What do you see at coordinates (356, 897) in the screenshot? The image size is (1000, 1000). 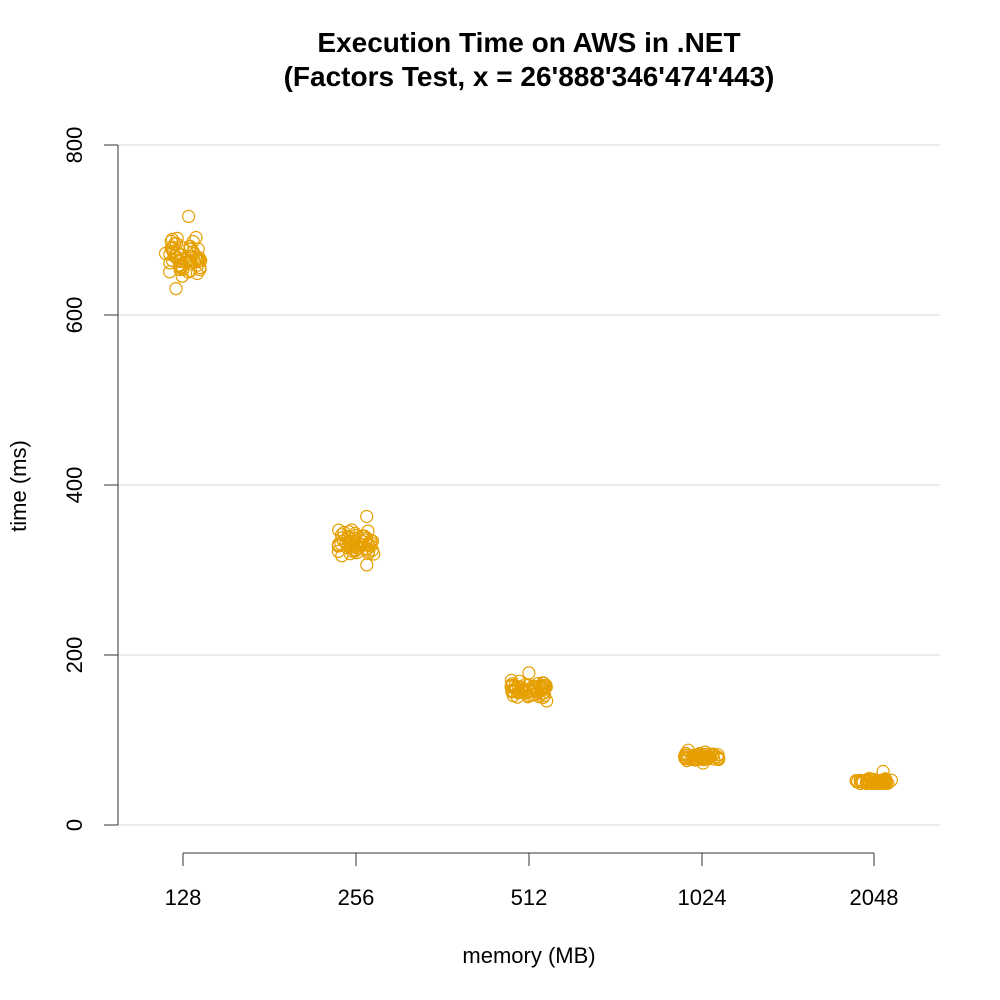 I see `x-tick-label: 256` at bounding box center [356, 897].